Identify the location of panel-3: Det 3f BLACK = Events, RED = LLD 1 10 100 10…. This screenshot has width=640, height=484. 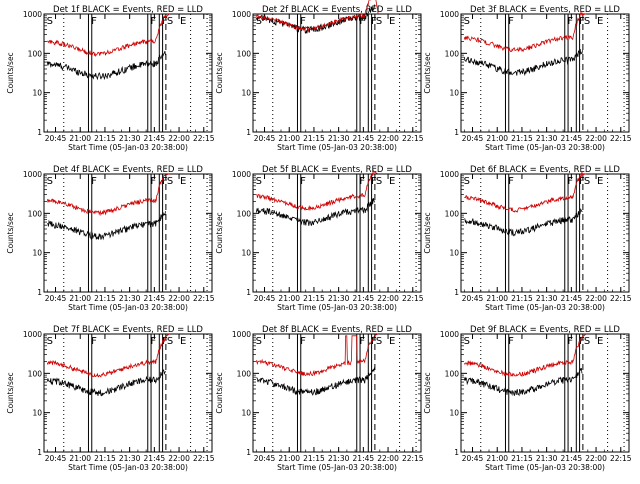
(527, 78).